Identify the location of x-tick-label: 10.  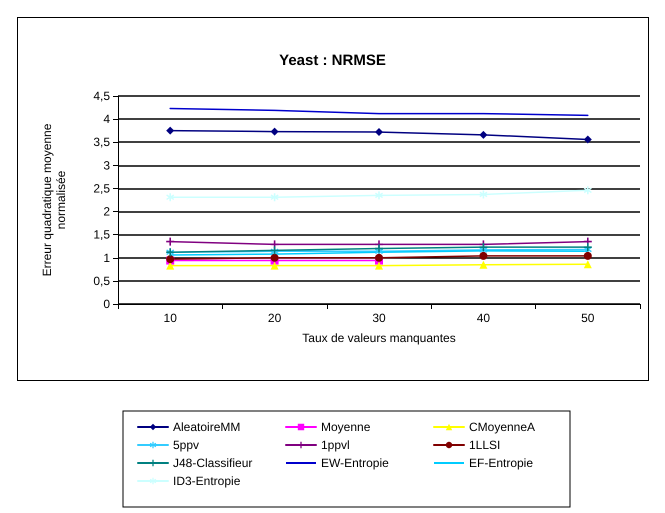
(171, 318).